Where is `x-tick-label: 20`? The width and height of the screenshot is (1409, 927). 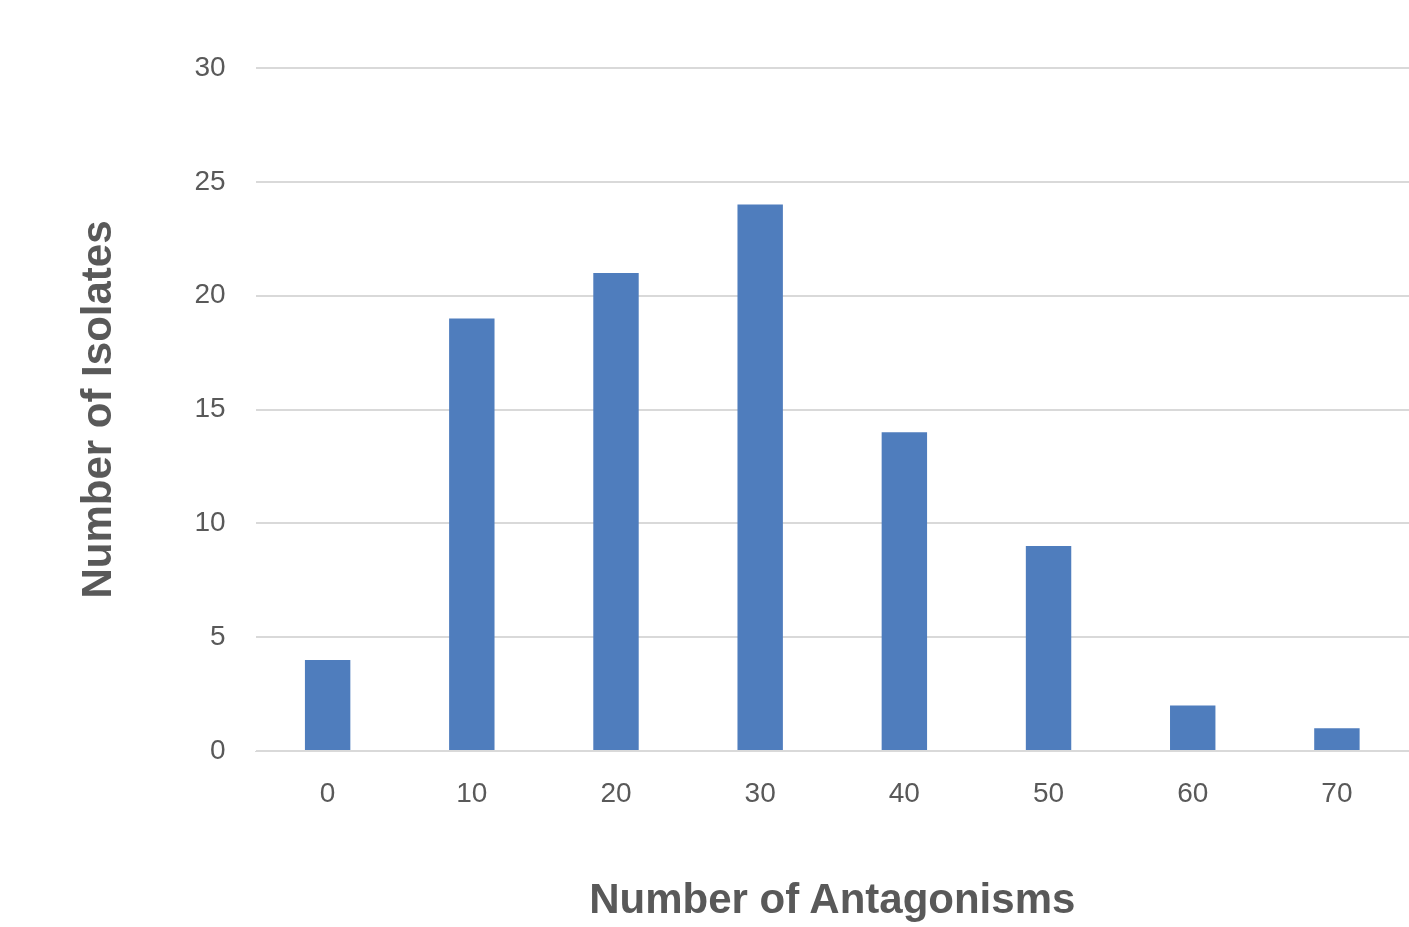
x-tick-label: 20 is located at coordinates (616, 792).